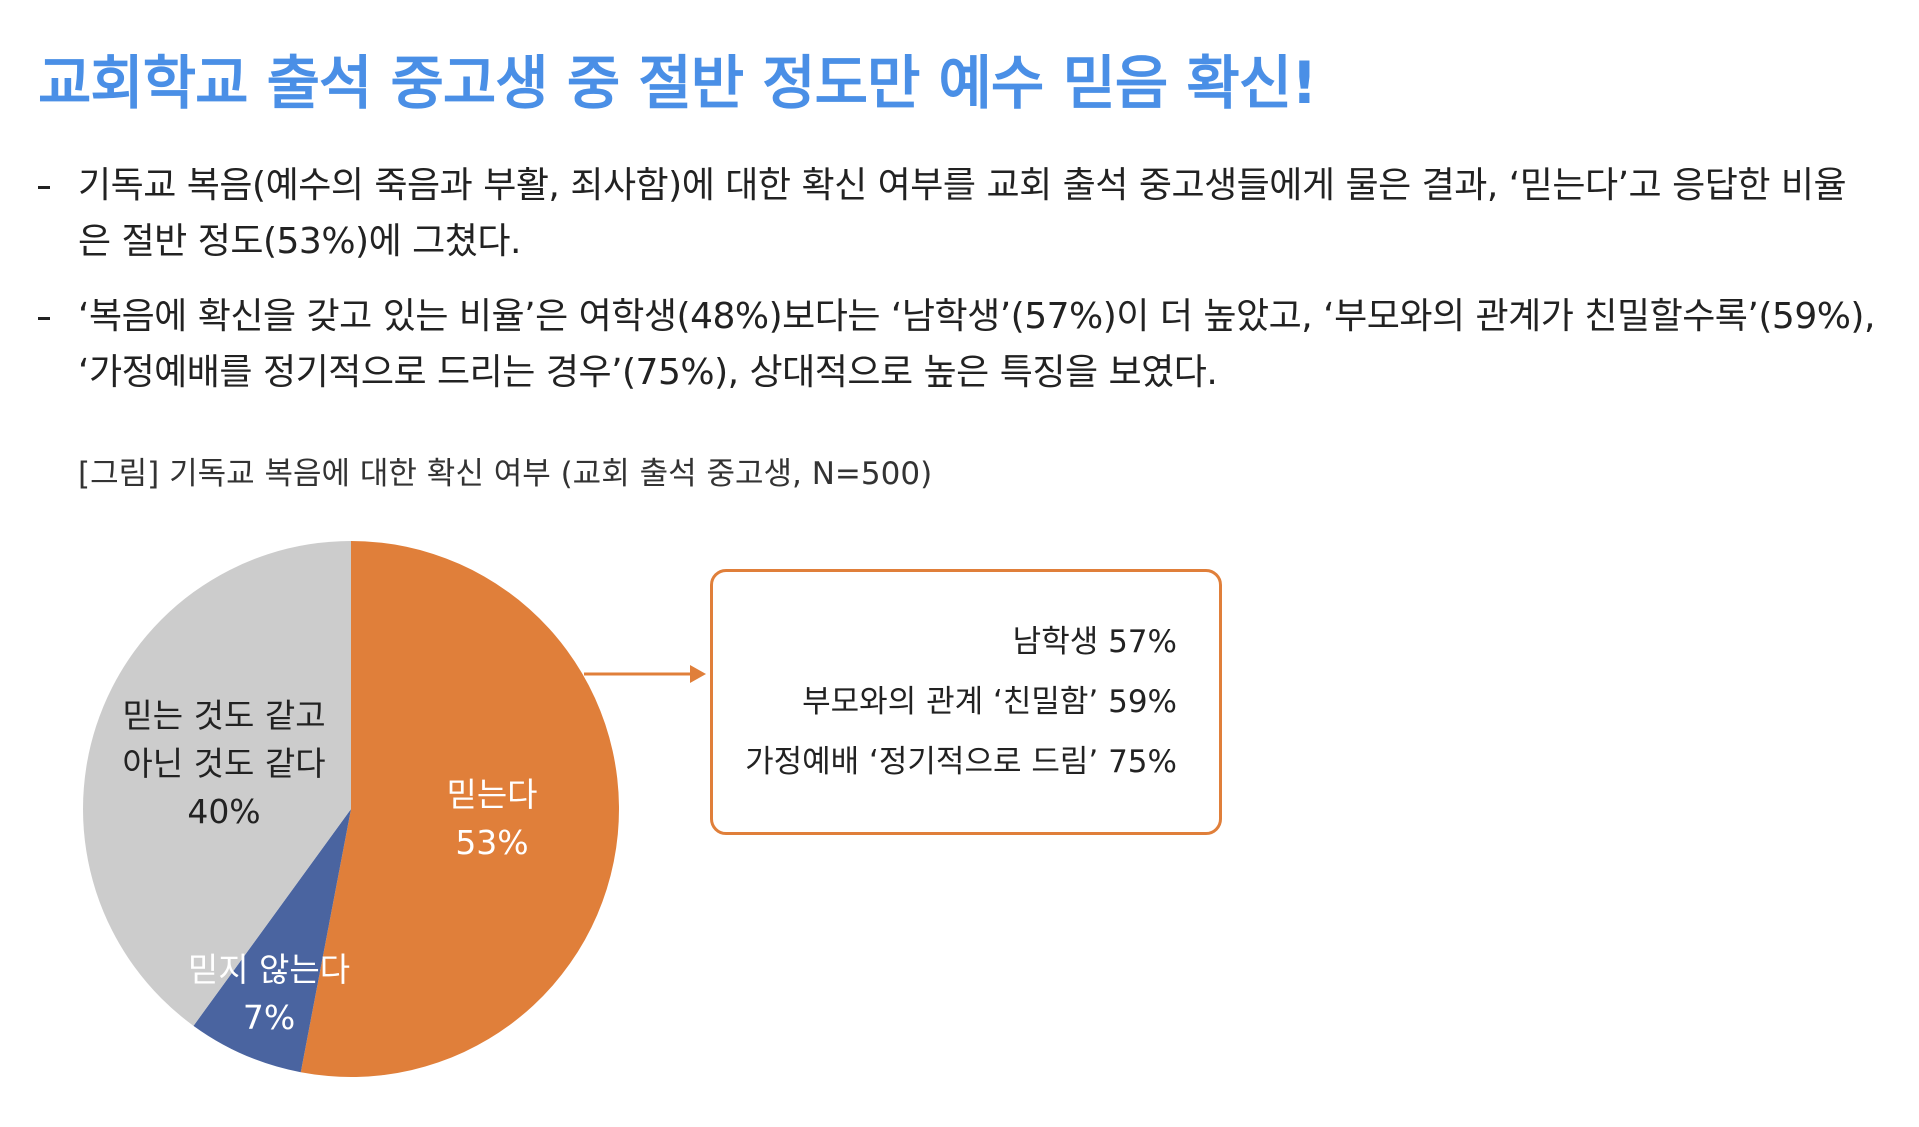 This screenshot has width=1919, height=1127. What do you see at coordinates (961, 762) in the screenshot?
I see `callout-text: 가정예배 ‘정기적으로 드림’ 75%` at bounding box center [961, 762].